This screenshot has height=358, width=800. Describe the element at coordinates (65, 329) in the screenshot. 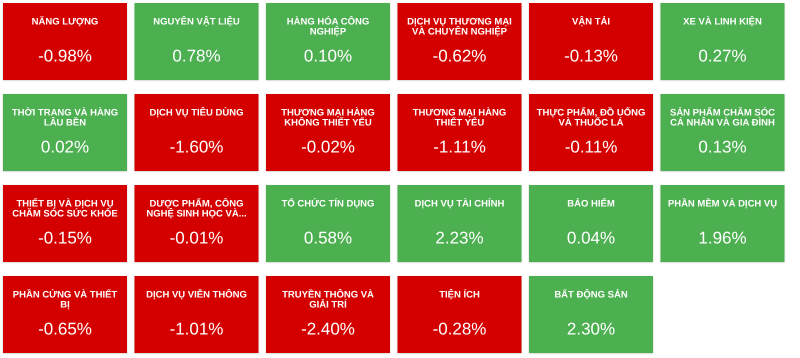

I see `data-label: -0.65%` at that location.